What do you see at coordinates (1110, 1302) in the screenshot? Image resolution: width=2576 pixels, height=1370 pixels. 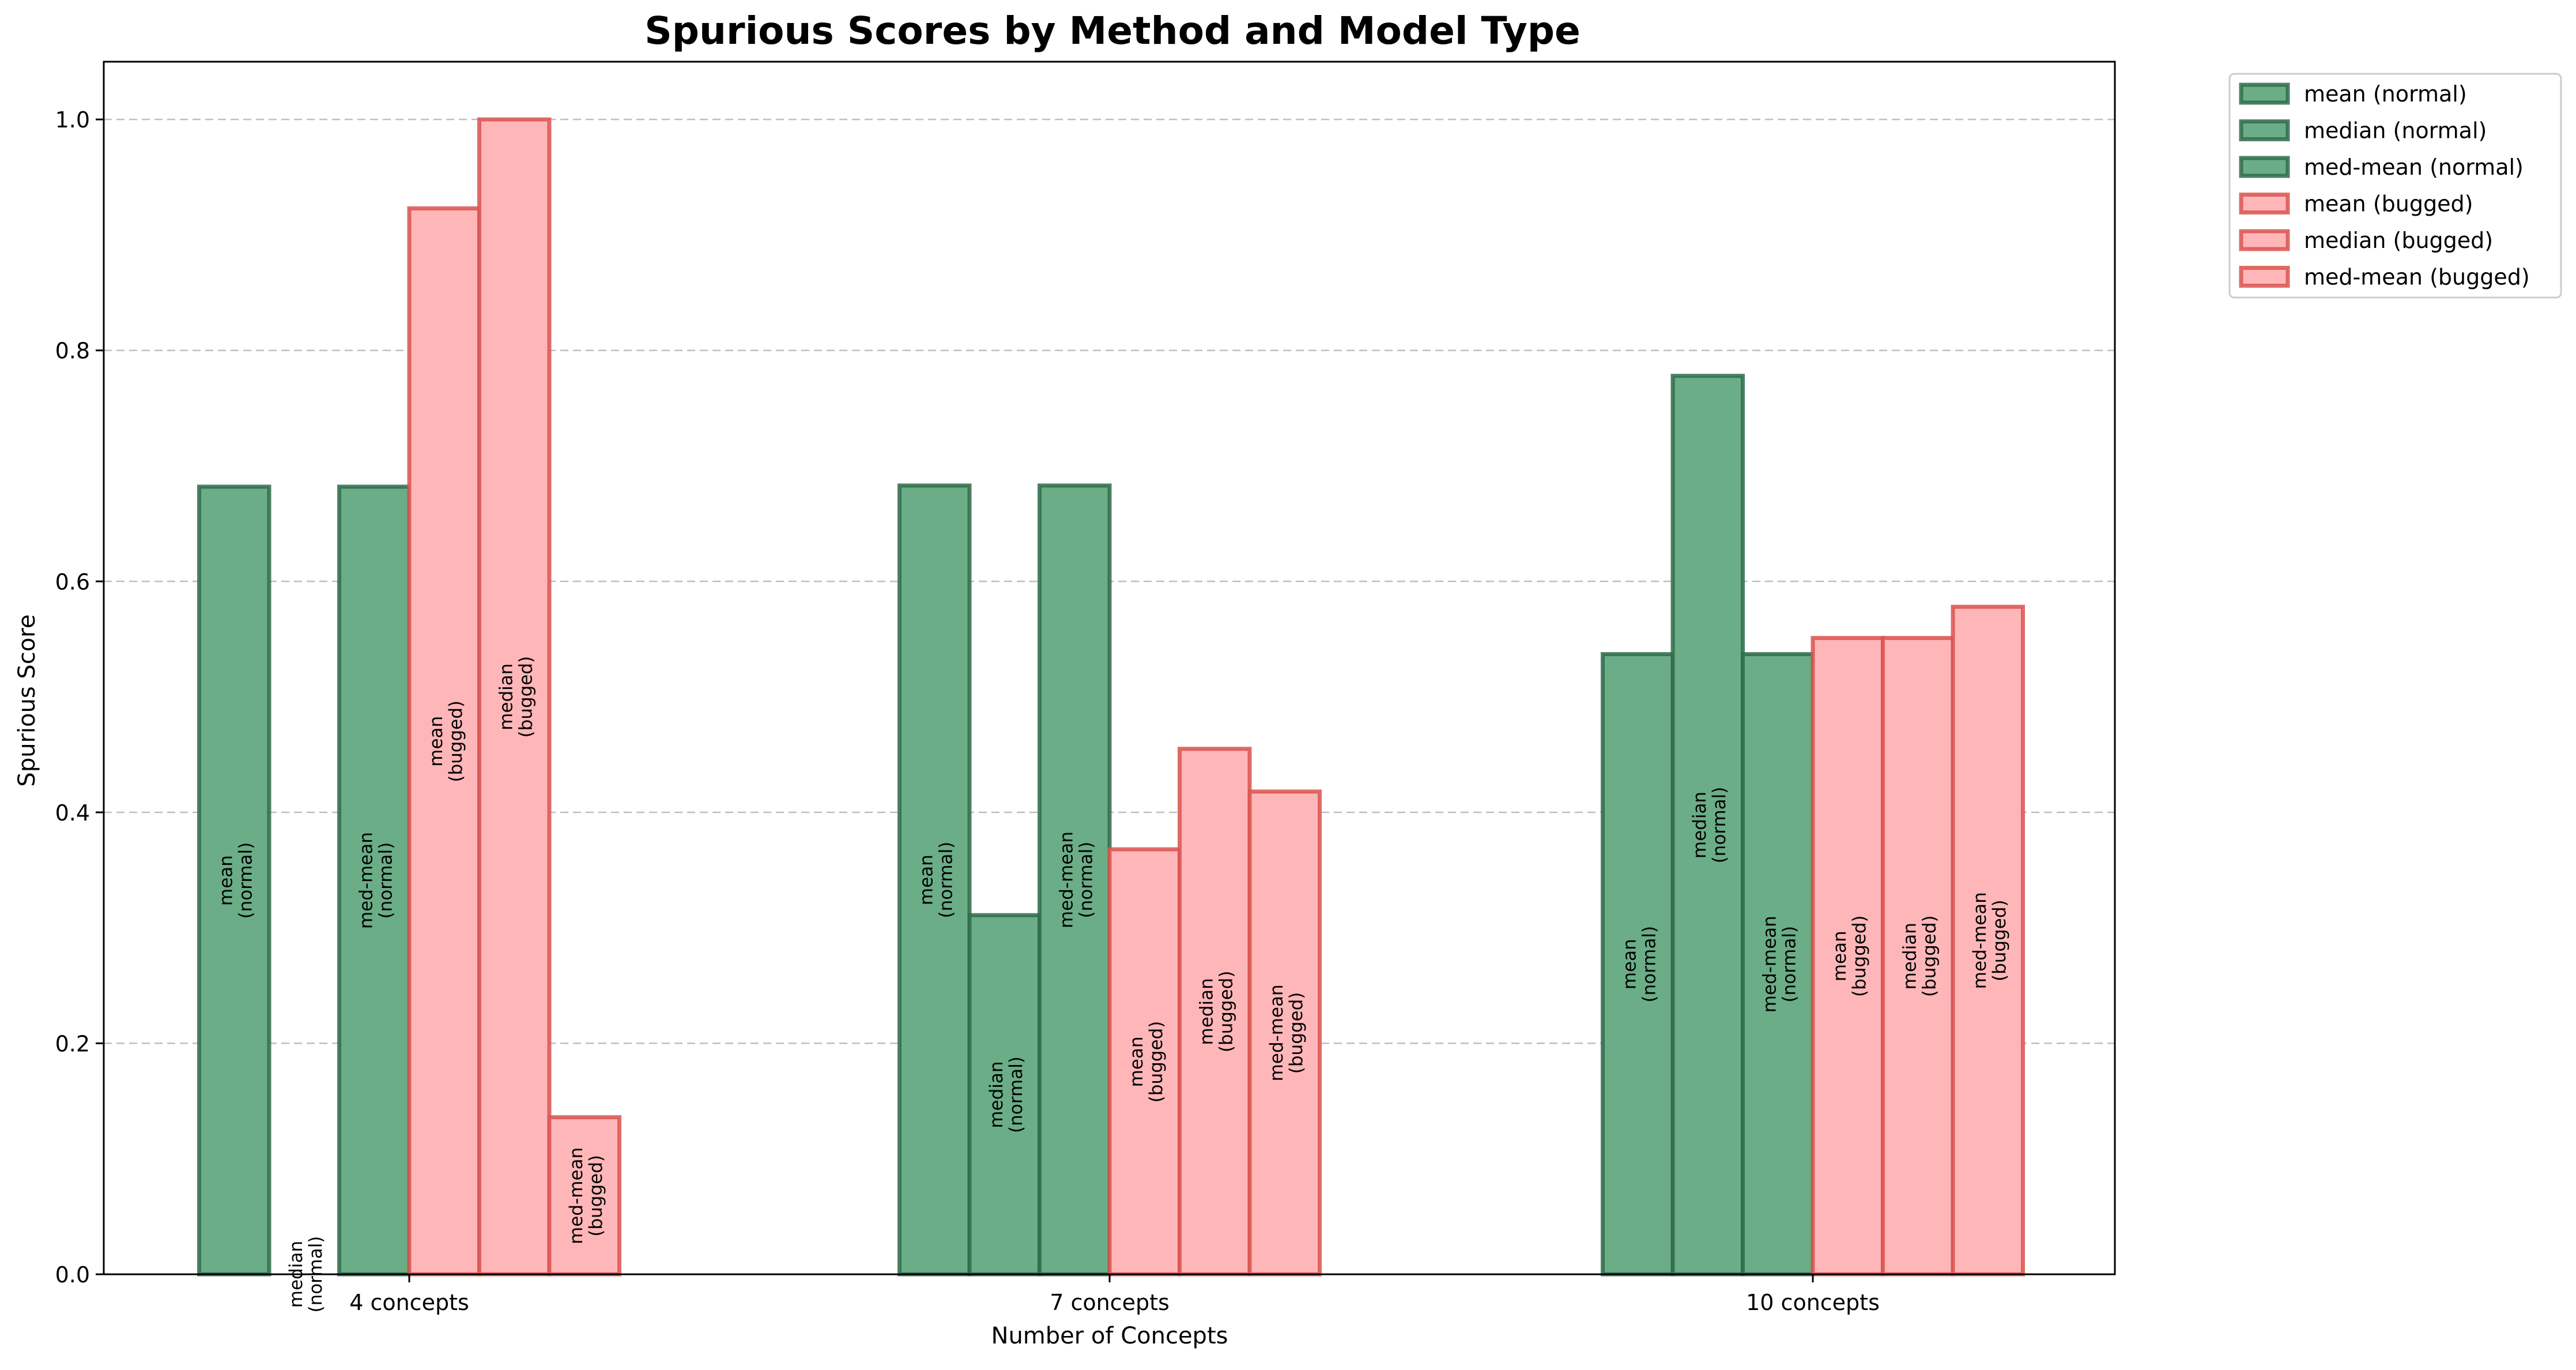 I see `x-tick-label: 7 concepts` at bounding box center [1110, 1302].